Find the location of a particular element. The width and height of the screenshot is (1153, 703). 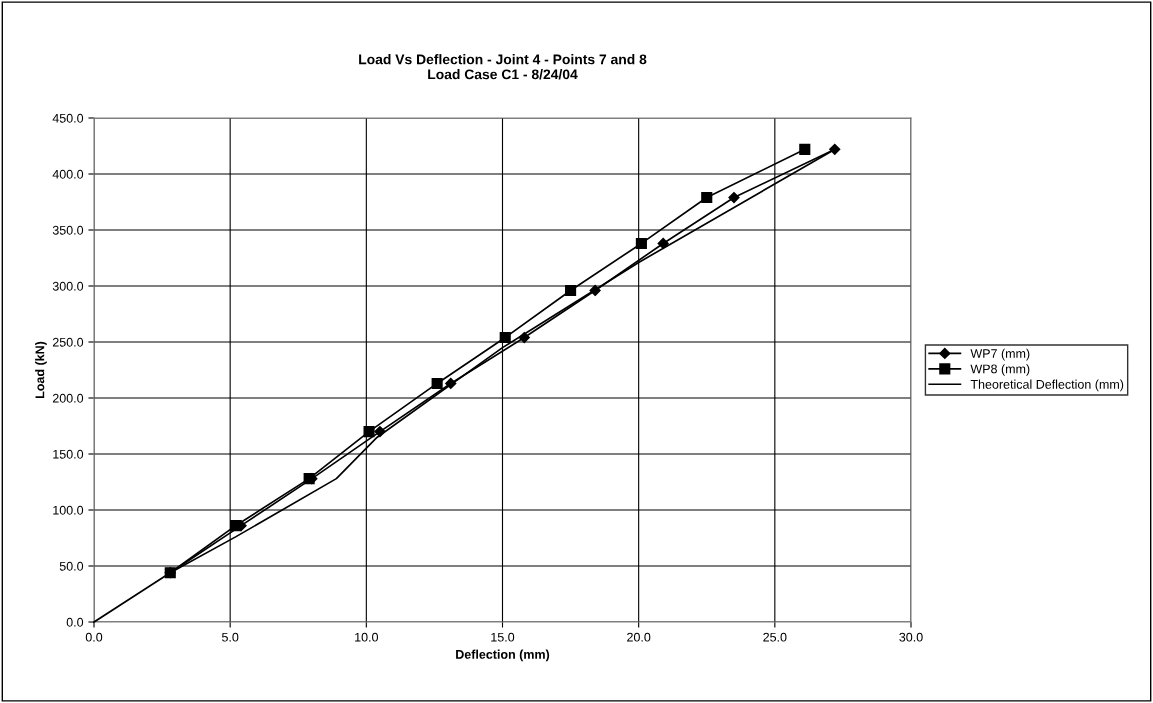

chart-title: Load Vs Deflection - Joint 4 - Points 7 and 8 Load Case C1 - 8/24/04 is located at coordinates (503, 67).